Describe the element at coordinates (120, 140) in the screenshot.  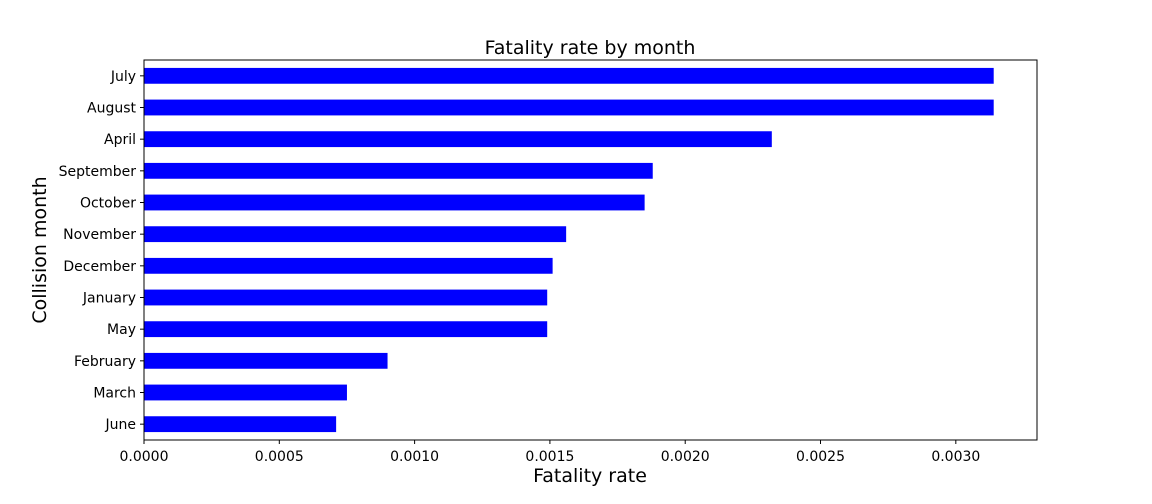
I see `y-tick-label: April` at that location.